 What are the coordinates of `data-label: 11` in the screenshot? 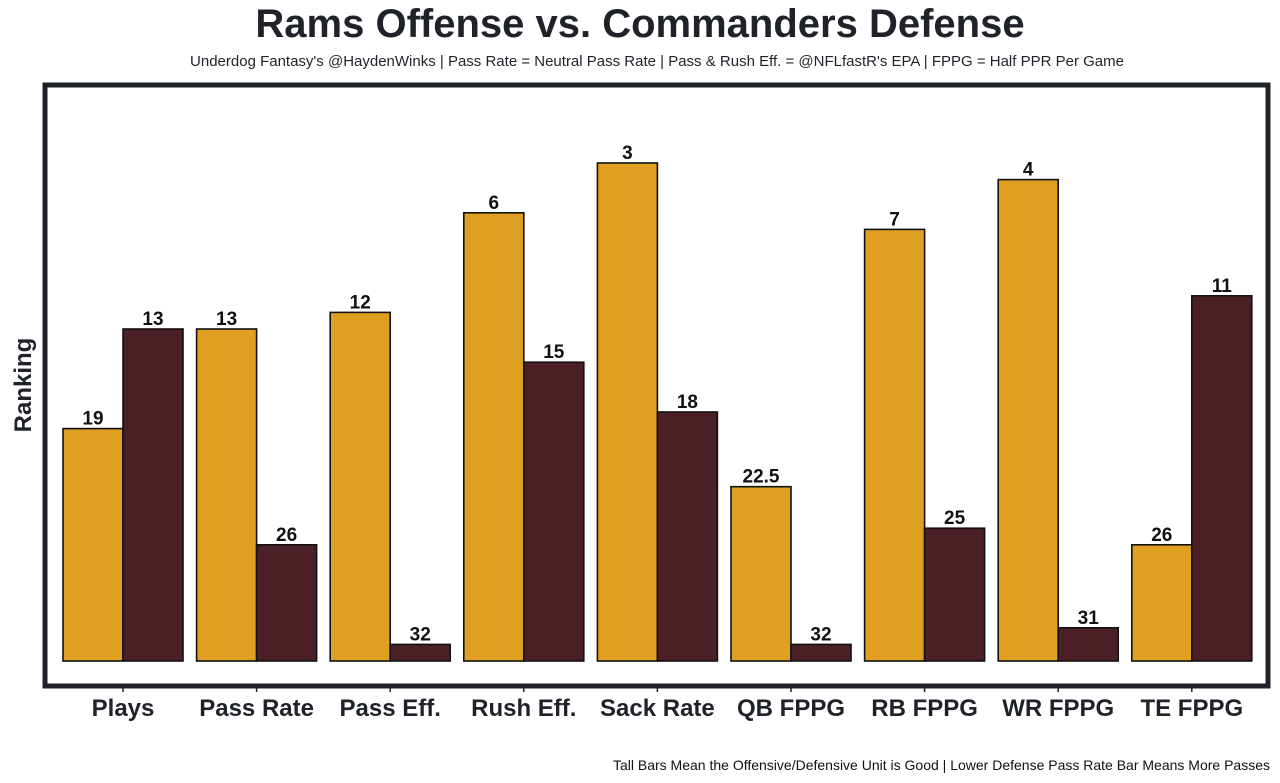 It's located at (1222, 286).